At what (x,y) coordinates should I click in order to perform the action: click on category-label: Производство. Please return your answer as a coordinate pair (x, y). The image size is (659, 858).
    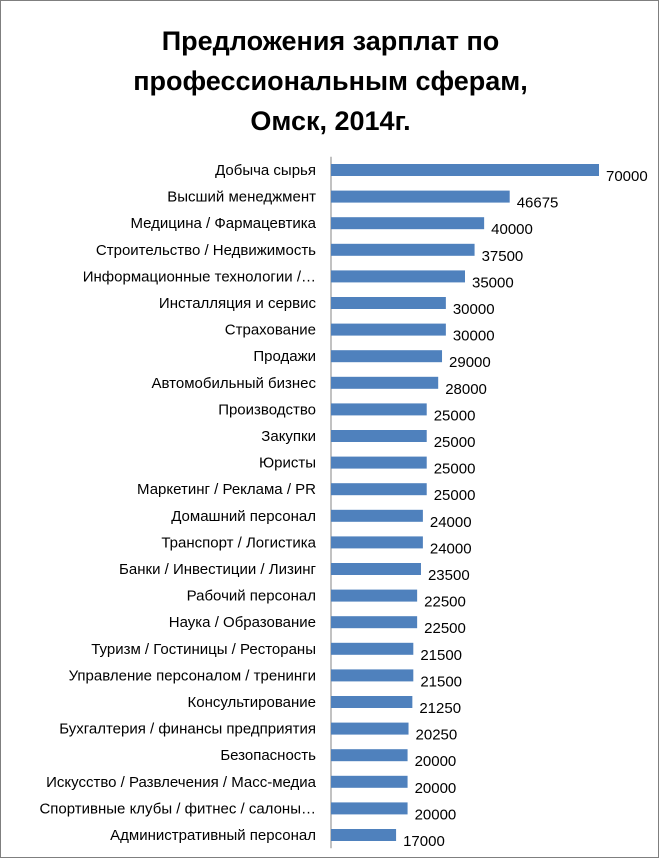
    Looking at the image, I should click on (267, 409).